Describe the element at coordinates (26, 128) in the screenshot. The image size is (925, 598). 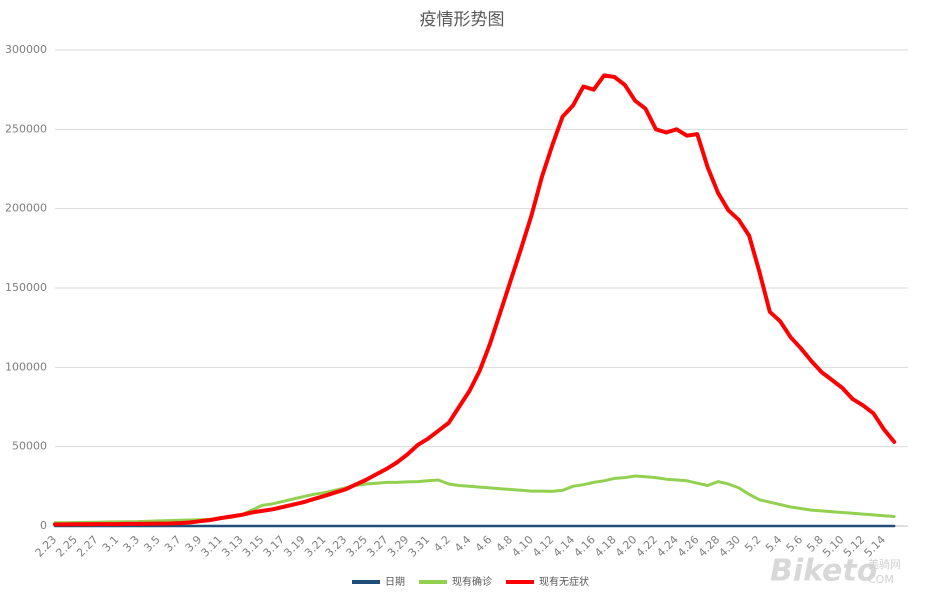
I see `y-tick-label: 250000` at that location.